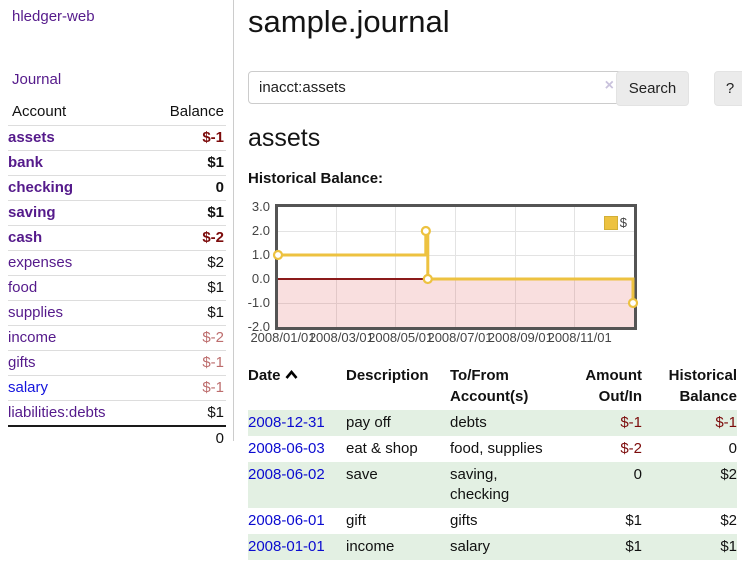  What do you see at coordinates (117, 363) in the screenshot?
I see `account-row: gifts $-1` at bounding box center [117, 363].